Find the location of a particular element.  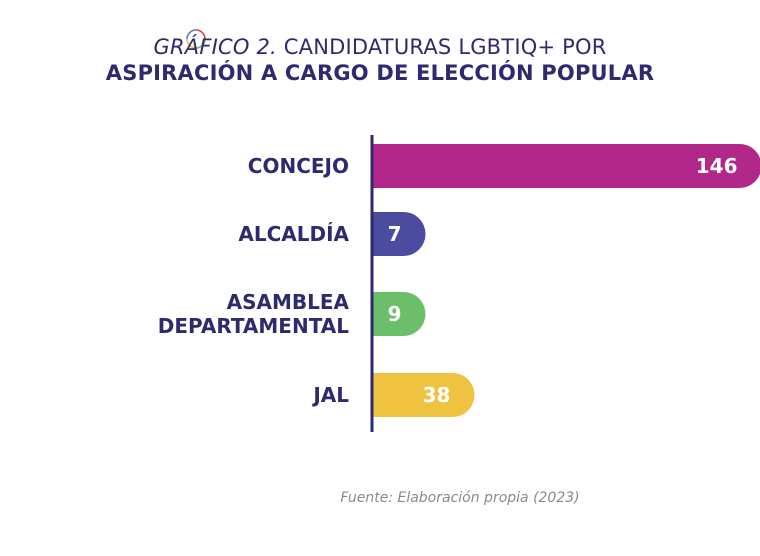

chart-title-line1: GRÁFICO 2. CANDIDATURAS LGBTIQ+ POR is located at coordinates (380, 47).